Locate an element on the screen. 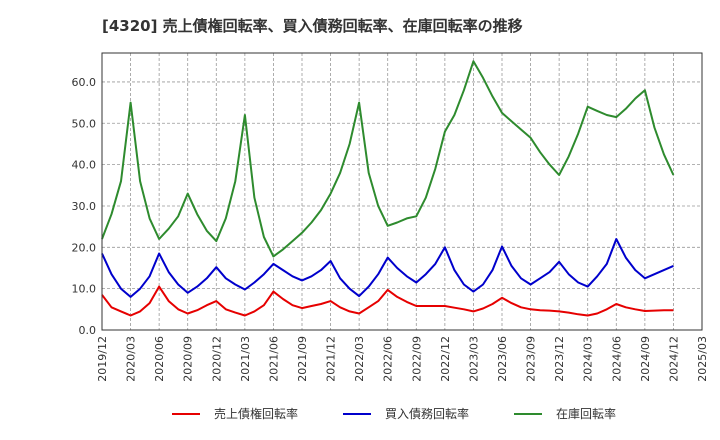  x-tick-label: 2024/12 is located at coordinates (673, 359).